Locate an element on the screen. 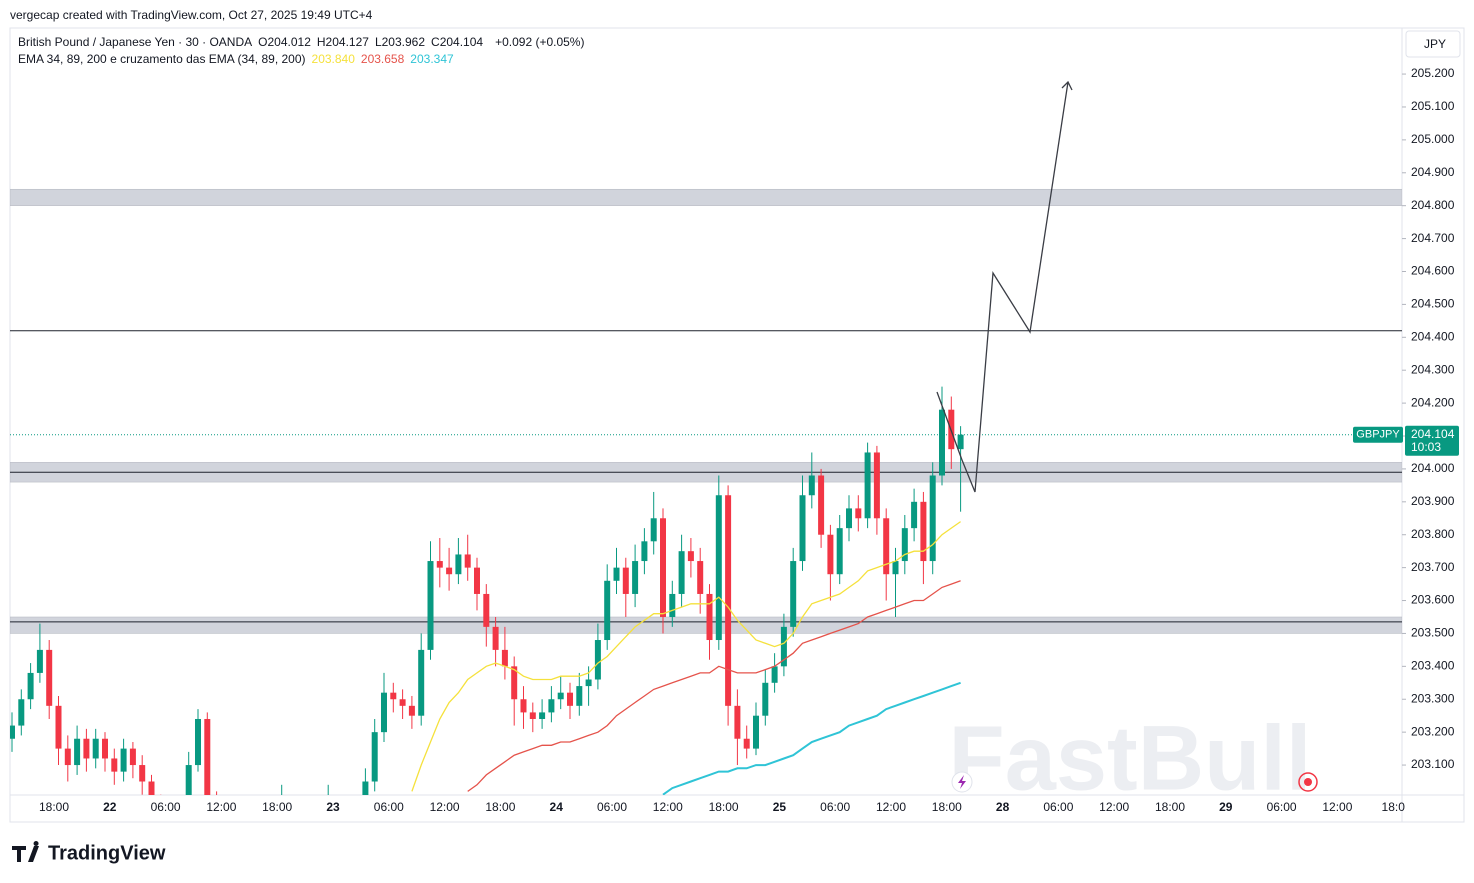  y-tick-label: 204.500 is located at coordinates (1433, 304).